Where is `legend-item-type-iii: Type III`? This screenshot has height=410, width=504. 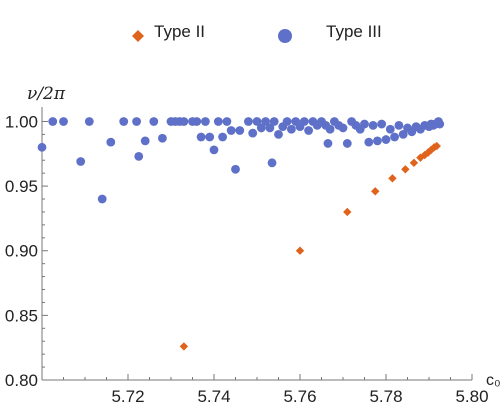
legend-item-type-iii: Type III is located at coordinates (329, 32).